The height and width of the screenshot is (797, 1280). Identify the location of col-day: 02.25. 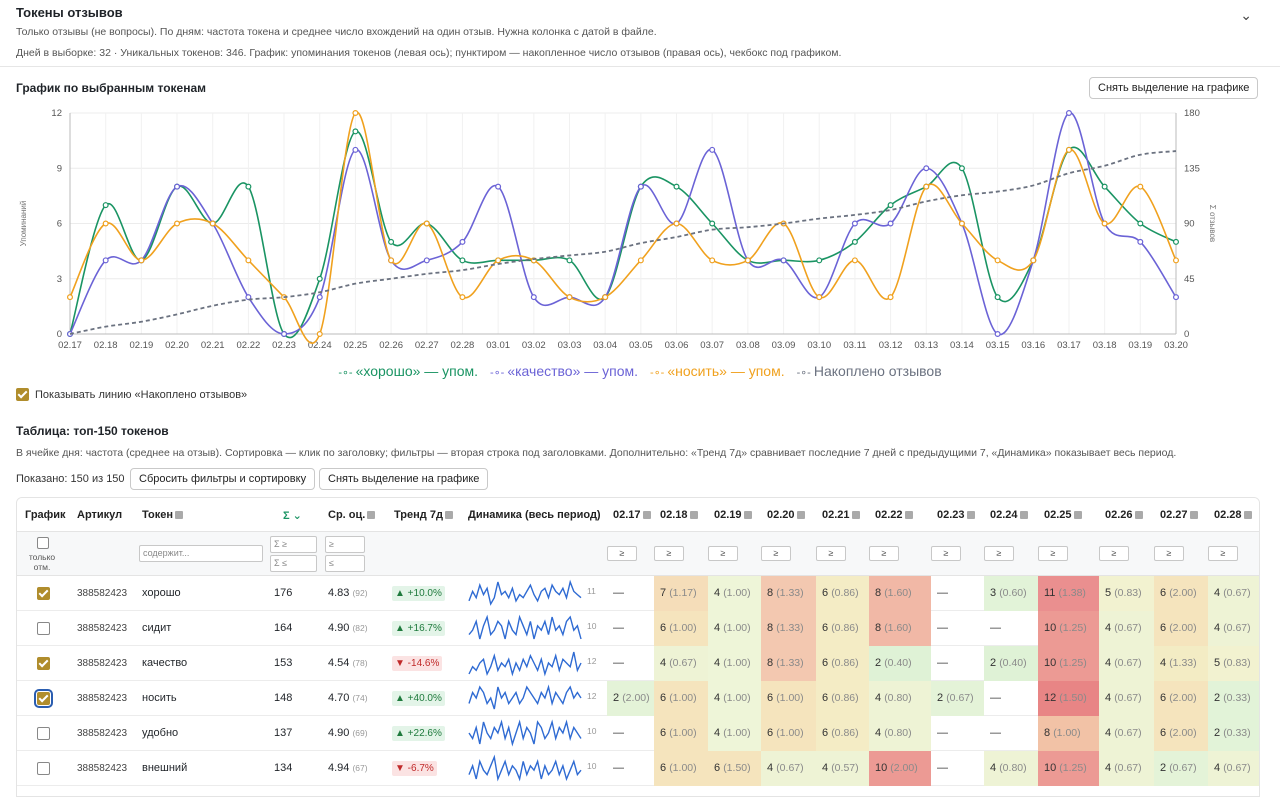
(1063, 515).